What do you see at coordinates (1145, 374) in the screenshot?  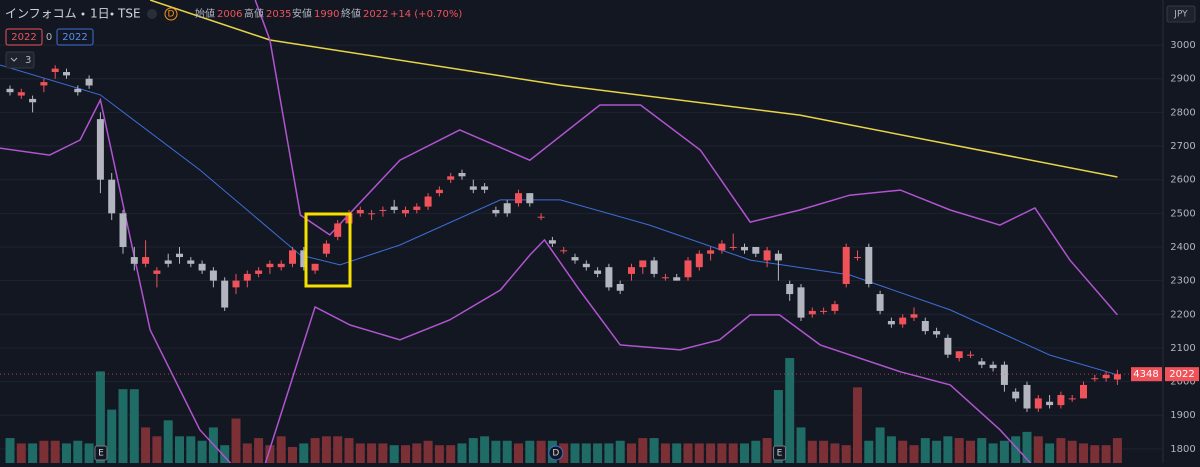 I see `volume-tag-label: 4348` at bounding box center [1145, 374].